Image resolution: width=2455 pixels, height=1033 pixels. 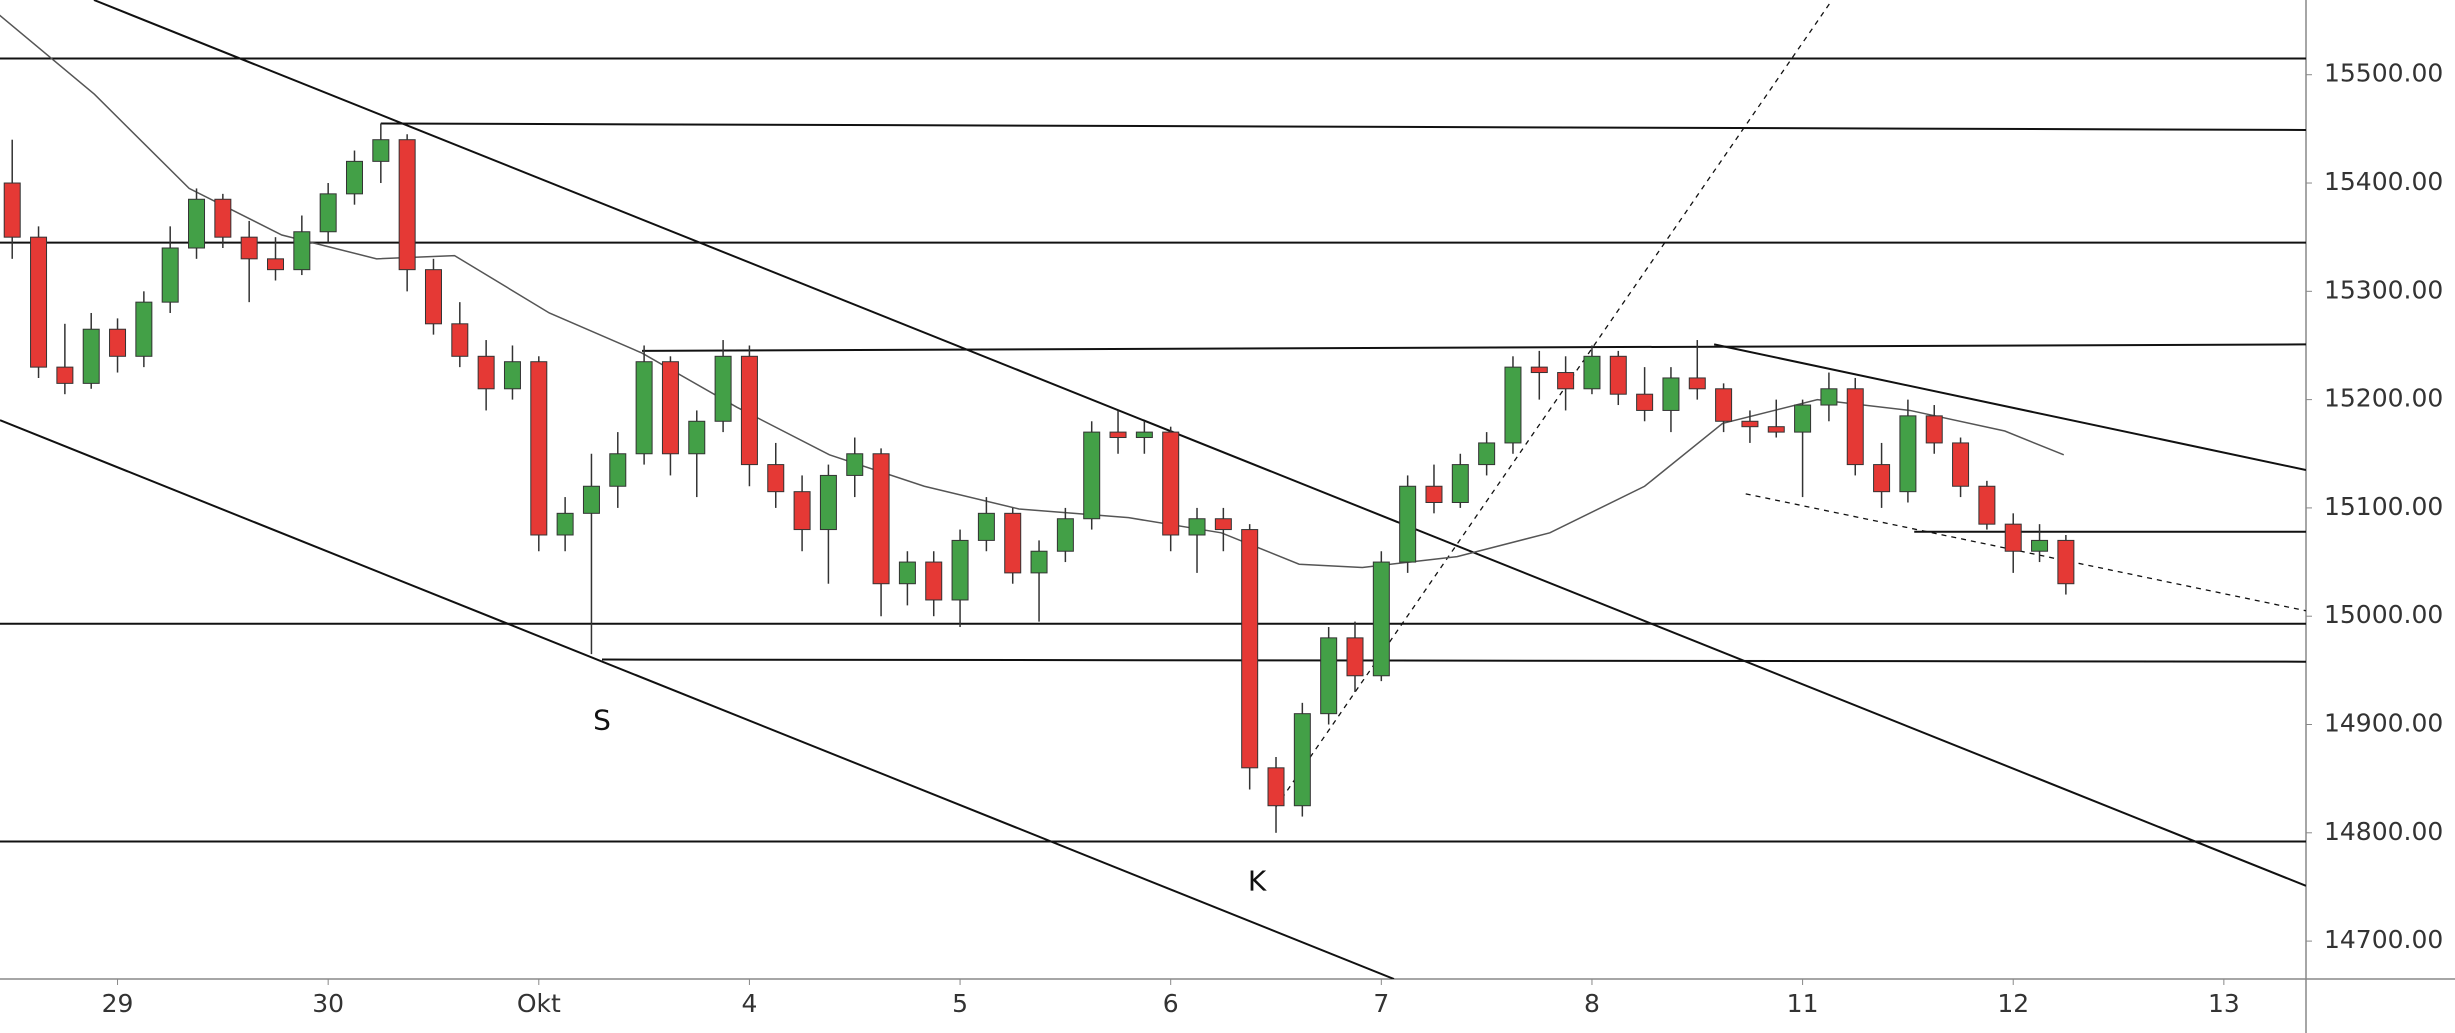 What do you see at coordinates (328, 1003) in the screenshot?
I see `x-tick-label: 30` at bounding box center [328, 1003].